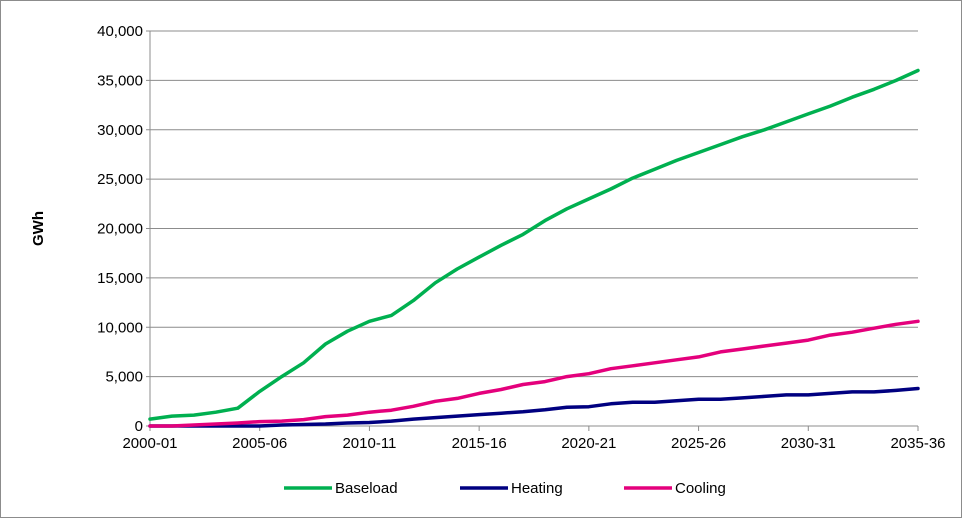 The image size is (962, 519). I want to click on x-tick-label: 2020-21, so click(588, 443).